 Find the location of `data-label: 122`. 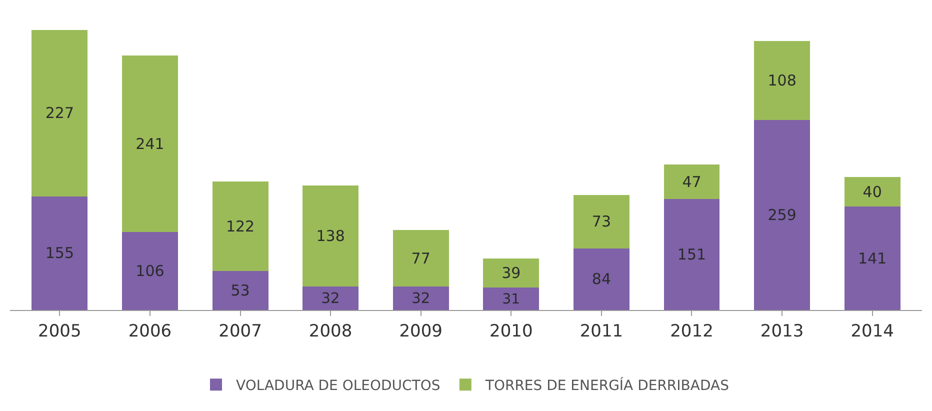

data-label: 122 is located at coordinates (240, 226).